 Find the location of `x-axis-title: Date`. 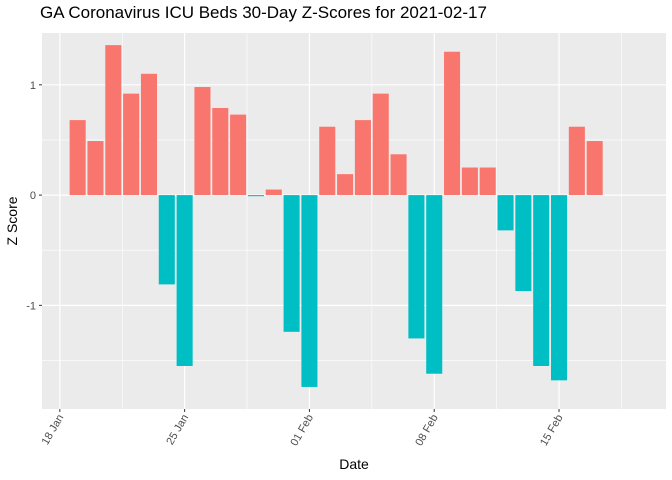

x-axis-title: Date is located at coordinates (354, 464).